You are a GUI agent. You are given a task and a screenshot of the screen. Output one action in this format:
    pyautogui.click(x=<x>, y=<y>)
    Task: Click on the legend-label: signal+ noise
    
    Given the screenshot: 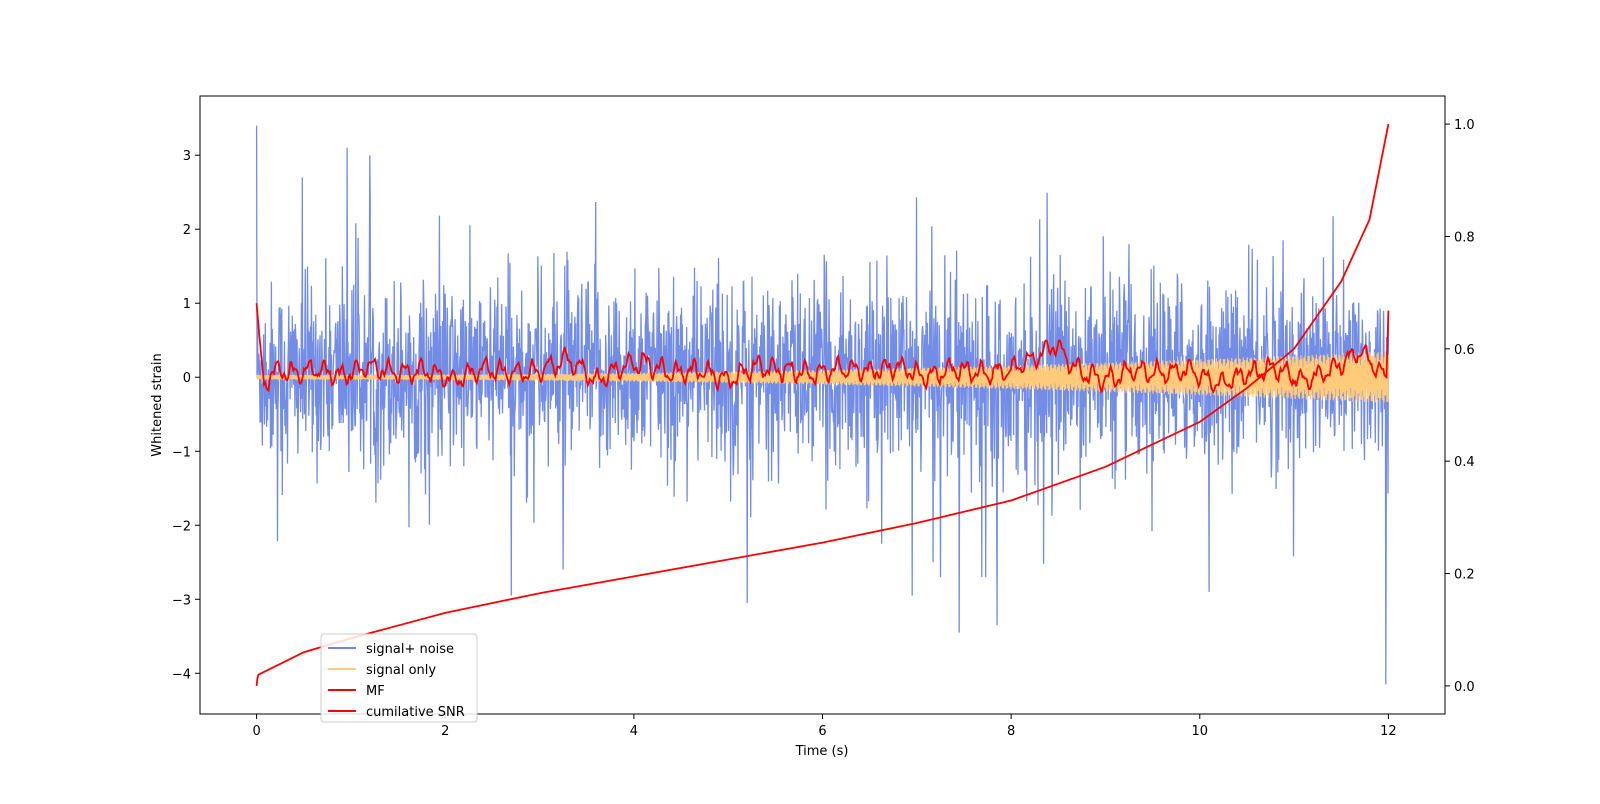 What is the action you would take?
    pyautogui.click(x=410, y=649)
    